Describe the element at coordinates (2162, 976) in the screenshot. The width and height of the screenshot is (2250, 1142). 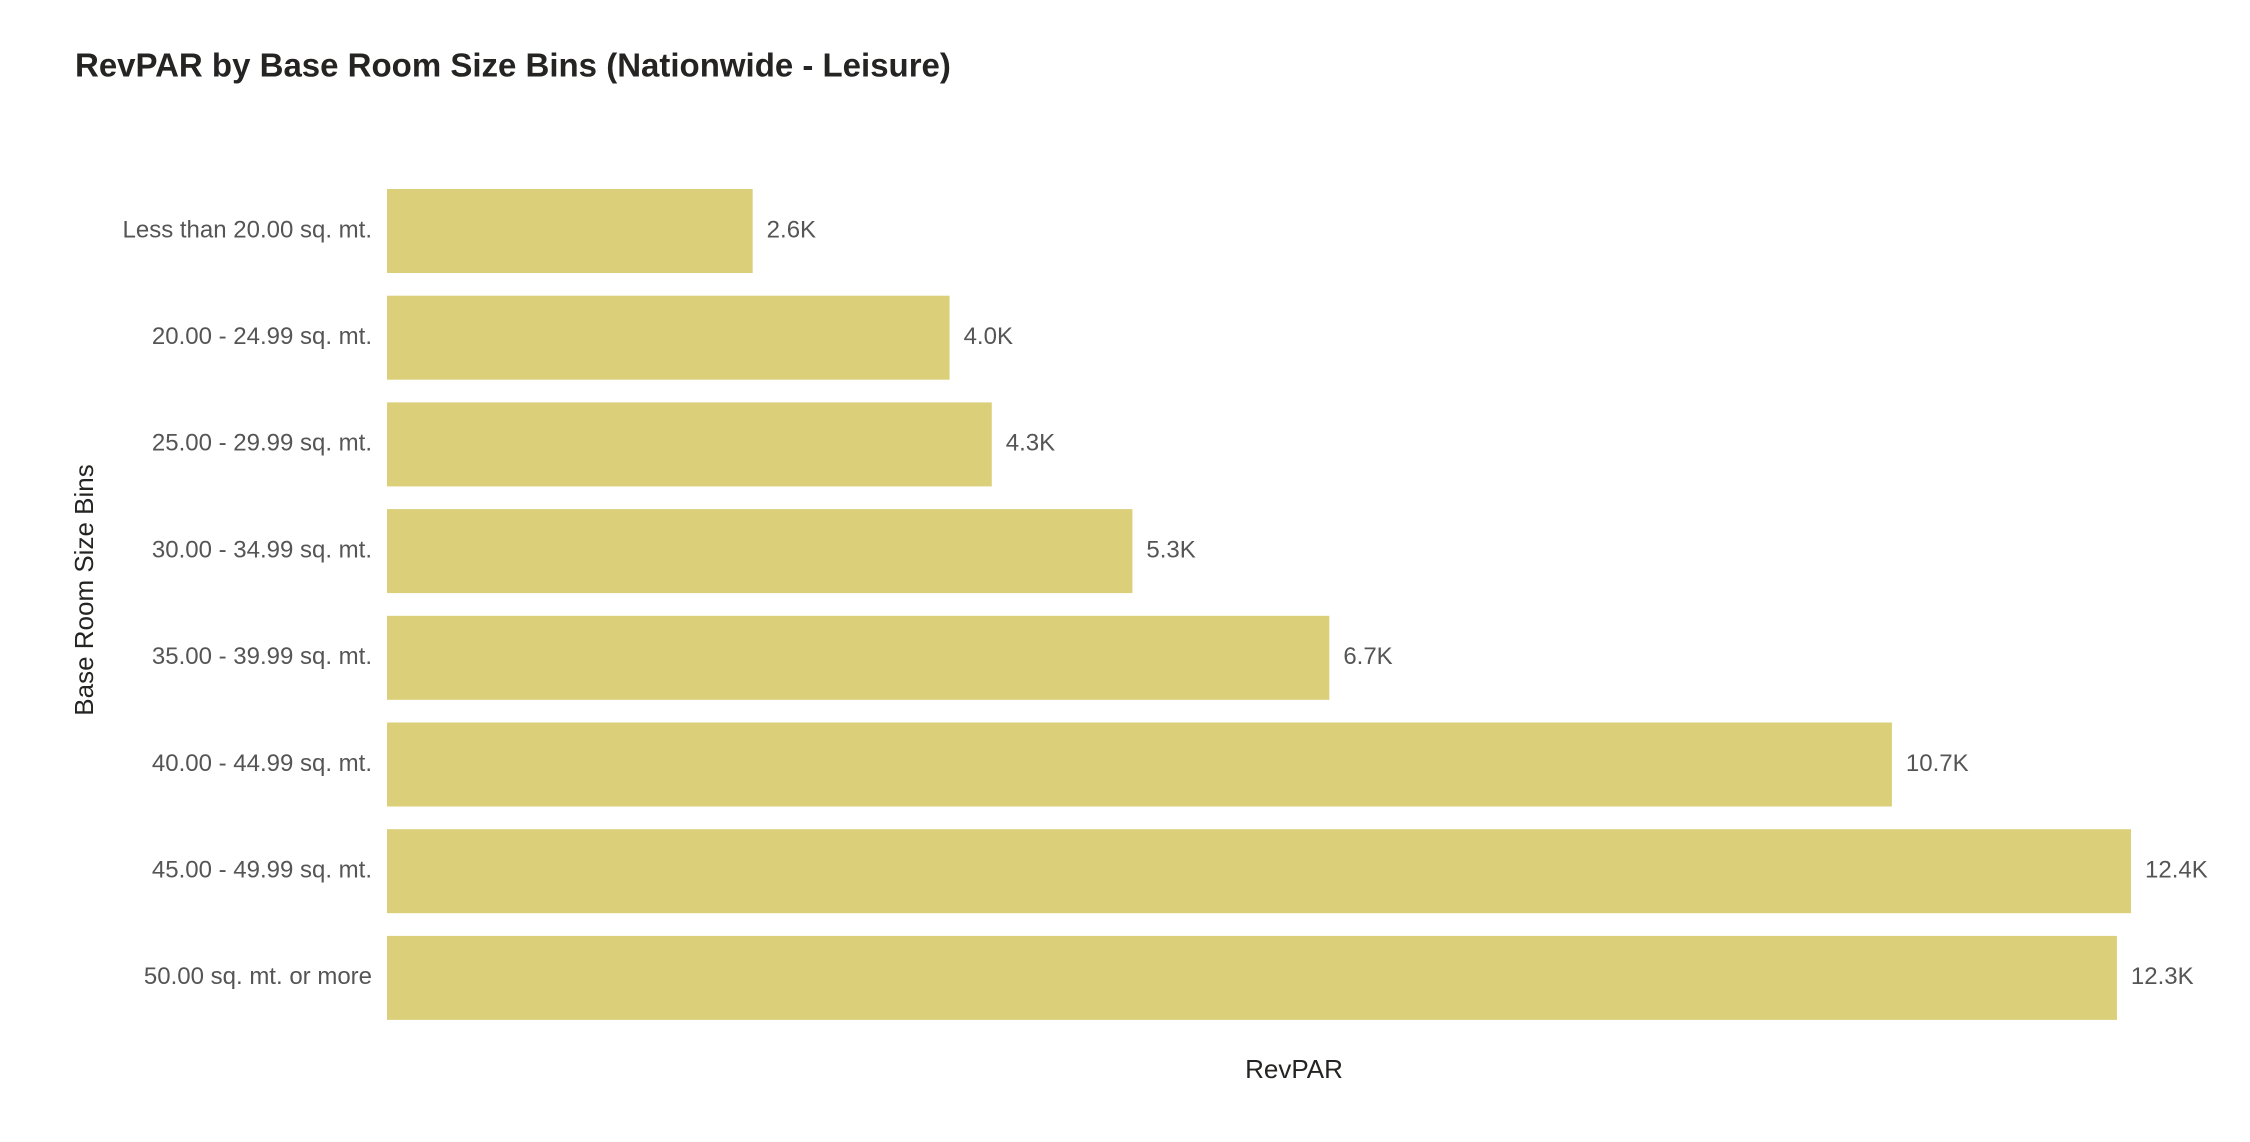
I see `data-label: 12.3K` at that location.